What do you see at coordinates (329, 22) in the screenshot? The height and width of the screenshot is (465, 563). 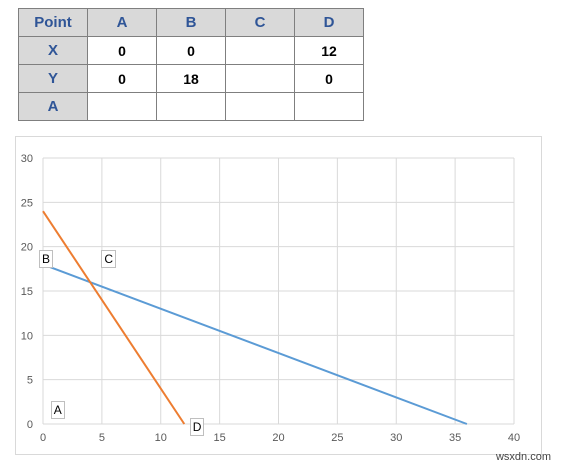 I see `table-header-cell: D` at bounding box center [329, 22].